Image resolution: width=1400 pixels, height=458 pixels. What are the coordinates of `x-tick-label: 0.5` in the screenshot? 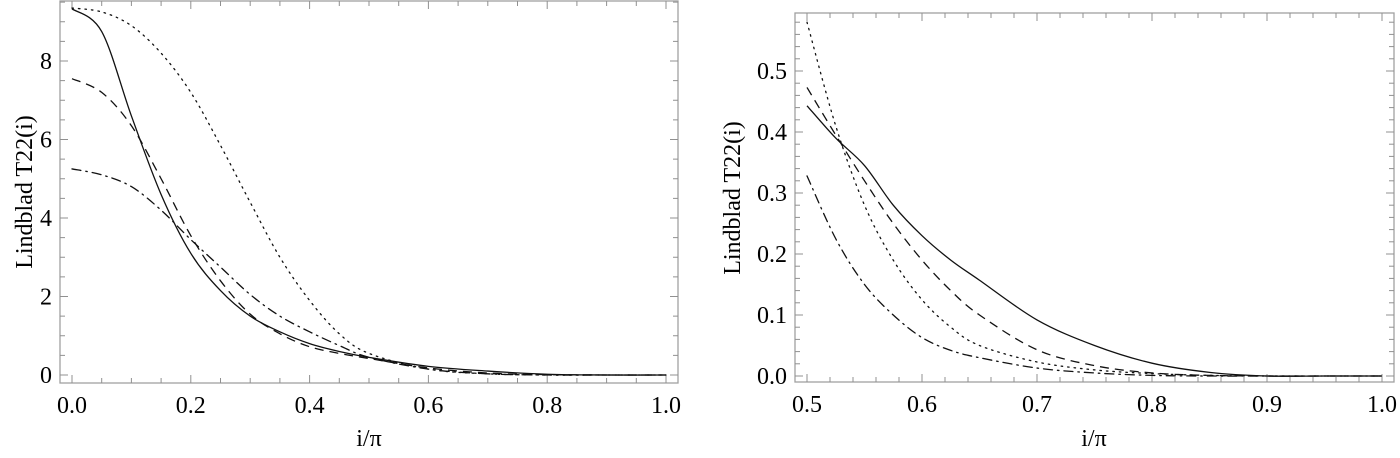 It's located at (807, 405).